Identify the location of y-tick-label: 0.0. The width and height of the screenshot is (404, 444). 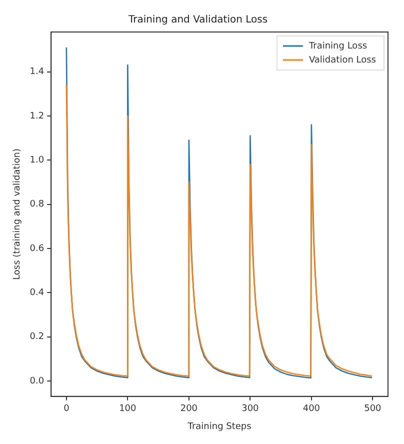
(37, 381).